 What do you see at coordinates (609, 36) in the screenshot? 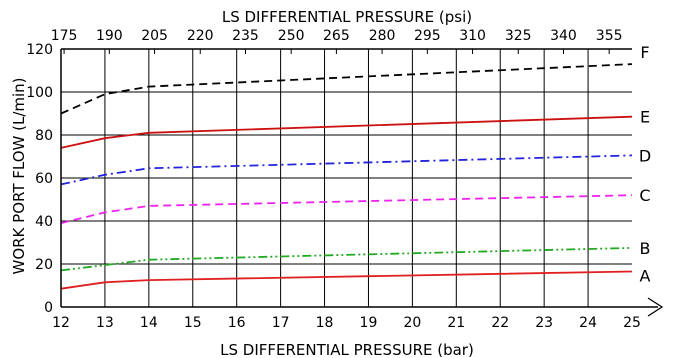
I see `top-tick-label: 355` at bounding box center [609, 36].